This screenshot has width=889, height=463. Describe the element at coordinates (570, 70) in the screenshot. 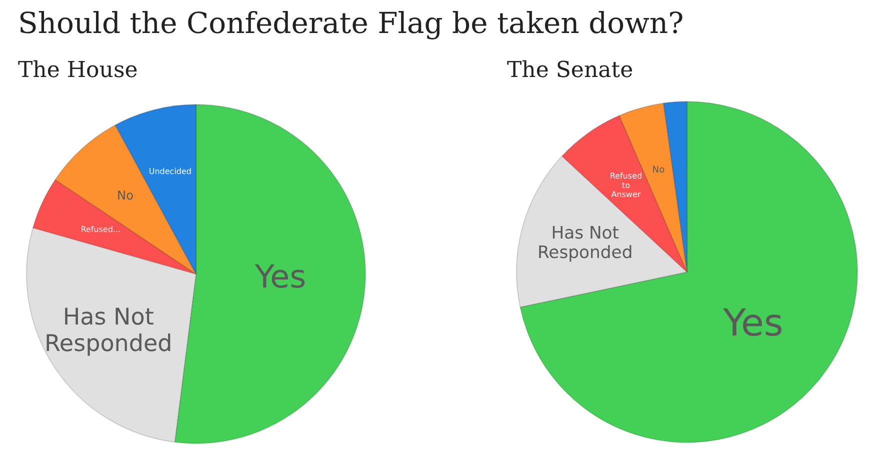

I see `chart-subtitle: The Senate` at that location.